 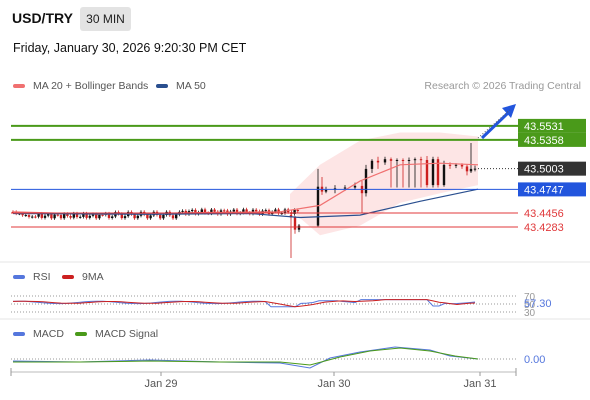 I want to click on macd-signal-label: MACD Signal, so click(x=127, y=334).